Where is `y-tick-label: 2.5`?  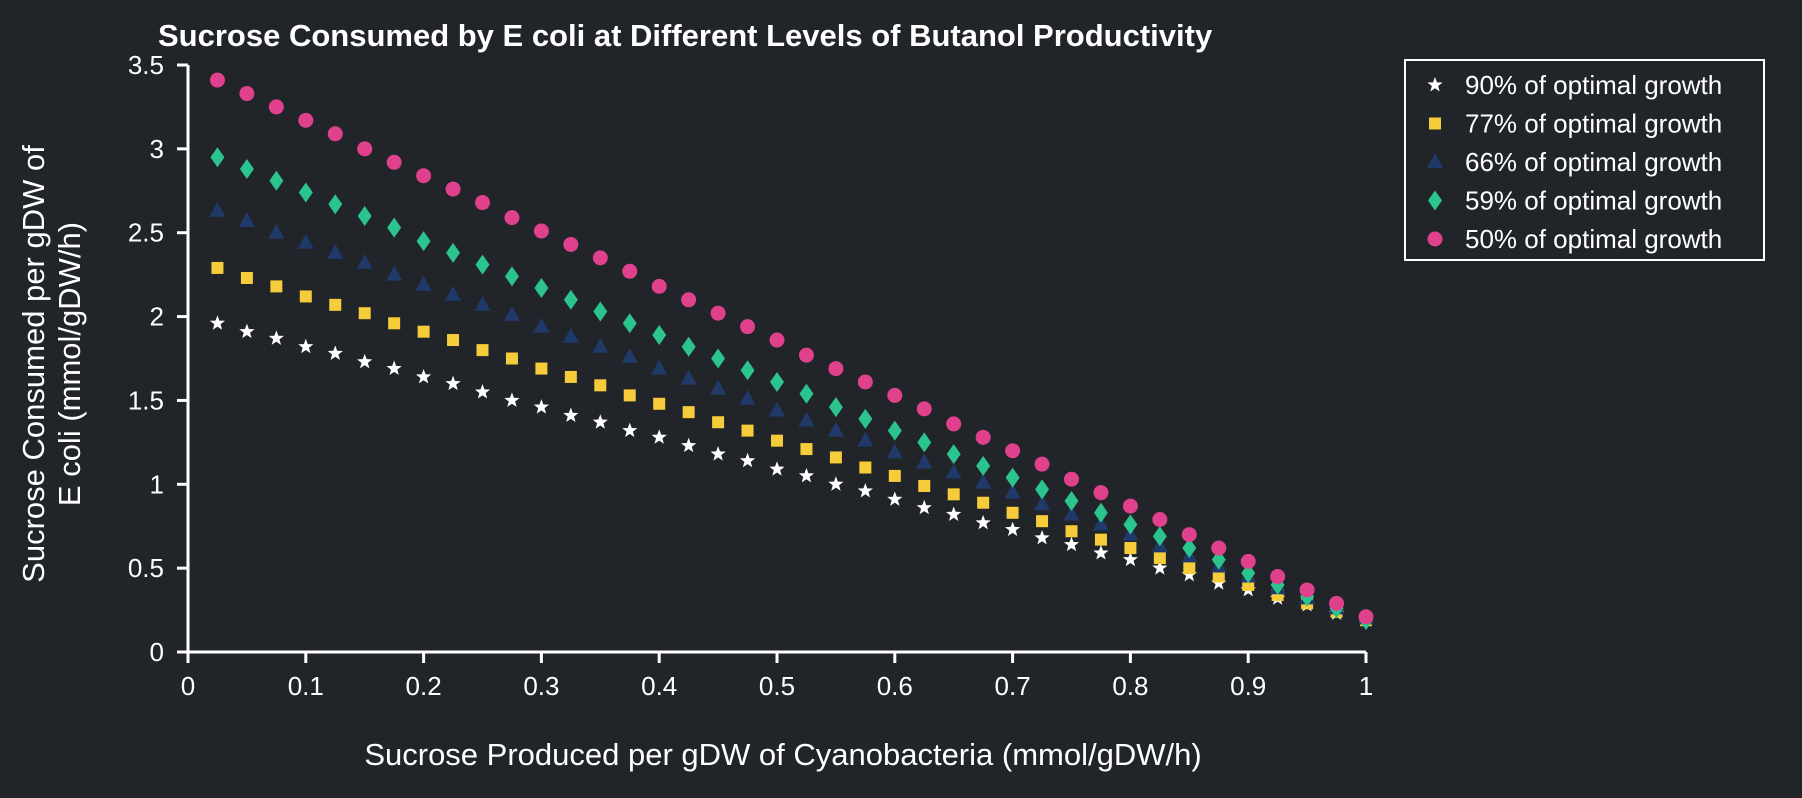 y-tick-label: 2.5 is located at coordinates (146, 233).